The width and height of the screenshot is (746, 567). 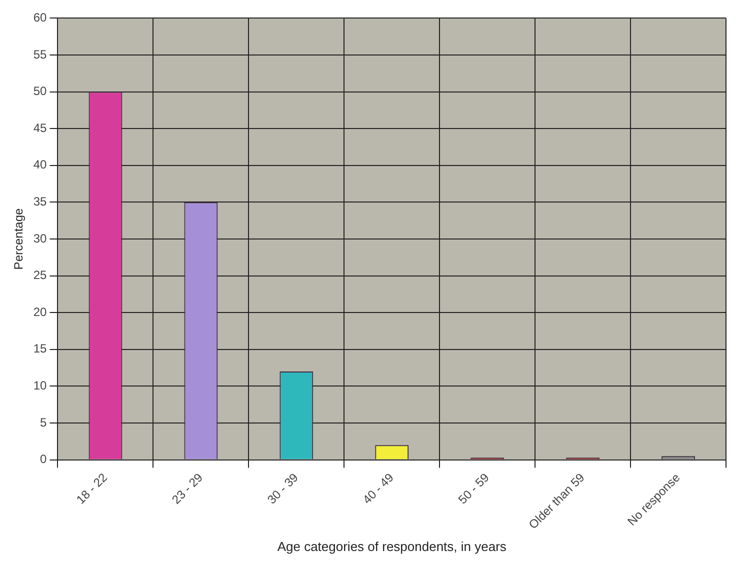 What do you see at coordinates (40, 385) in the screenshot?
I see `y-tick-label: 10` at bounding box center [40, 385].